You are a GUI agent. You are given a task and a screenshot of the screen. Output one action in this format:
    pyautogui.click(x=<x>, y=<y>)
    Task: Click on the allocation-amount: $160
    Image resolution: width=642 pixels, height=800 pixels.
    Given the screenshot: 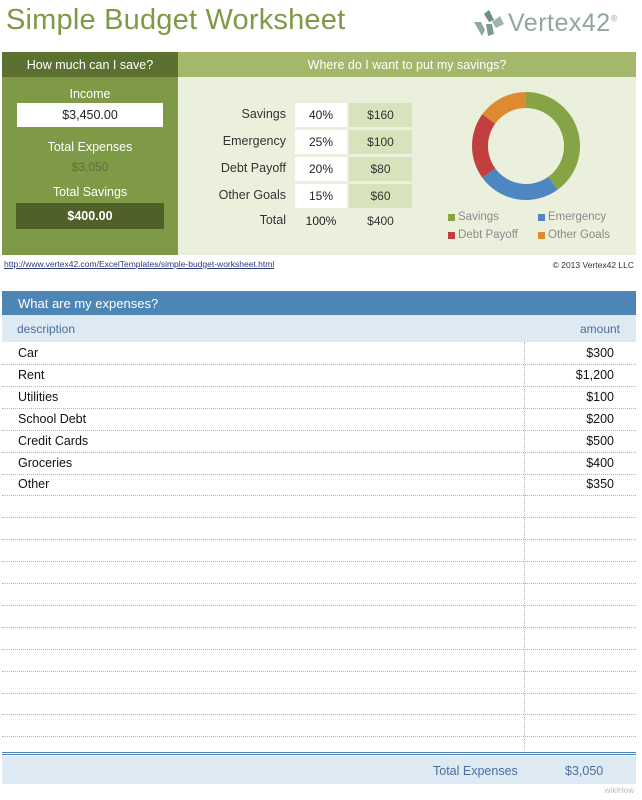 What is the action you would take?
    pyautogui.click(x=380, y=115)
    